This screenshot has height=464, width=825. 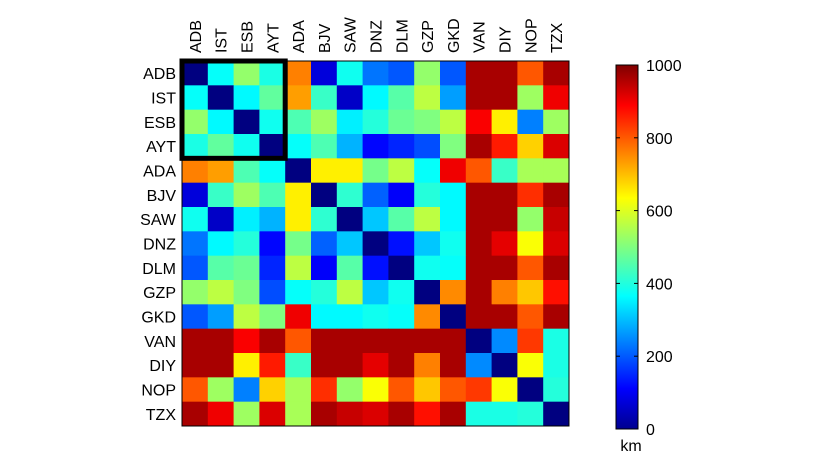 What do you see at coordinates (453, 414) in the screenshot?
I see `heatmap-cell-tzx-gkd` at bounding box center [453, 414].